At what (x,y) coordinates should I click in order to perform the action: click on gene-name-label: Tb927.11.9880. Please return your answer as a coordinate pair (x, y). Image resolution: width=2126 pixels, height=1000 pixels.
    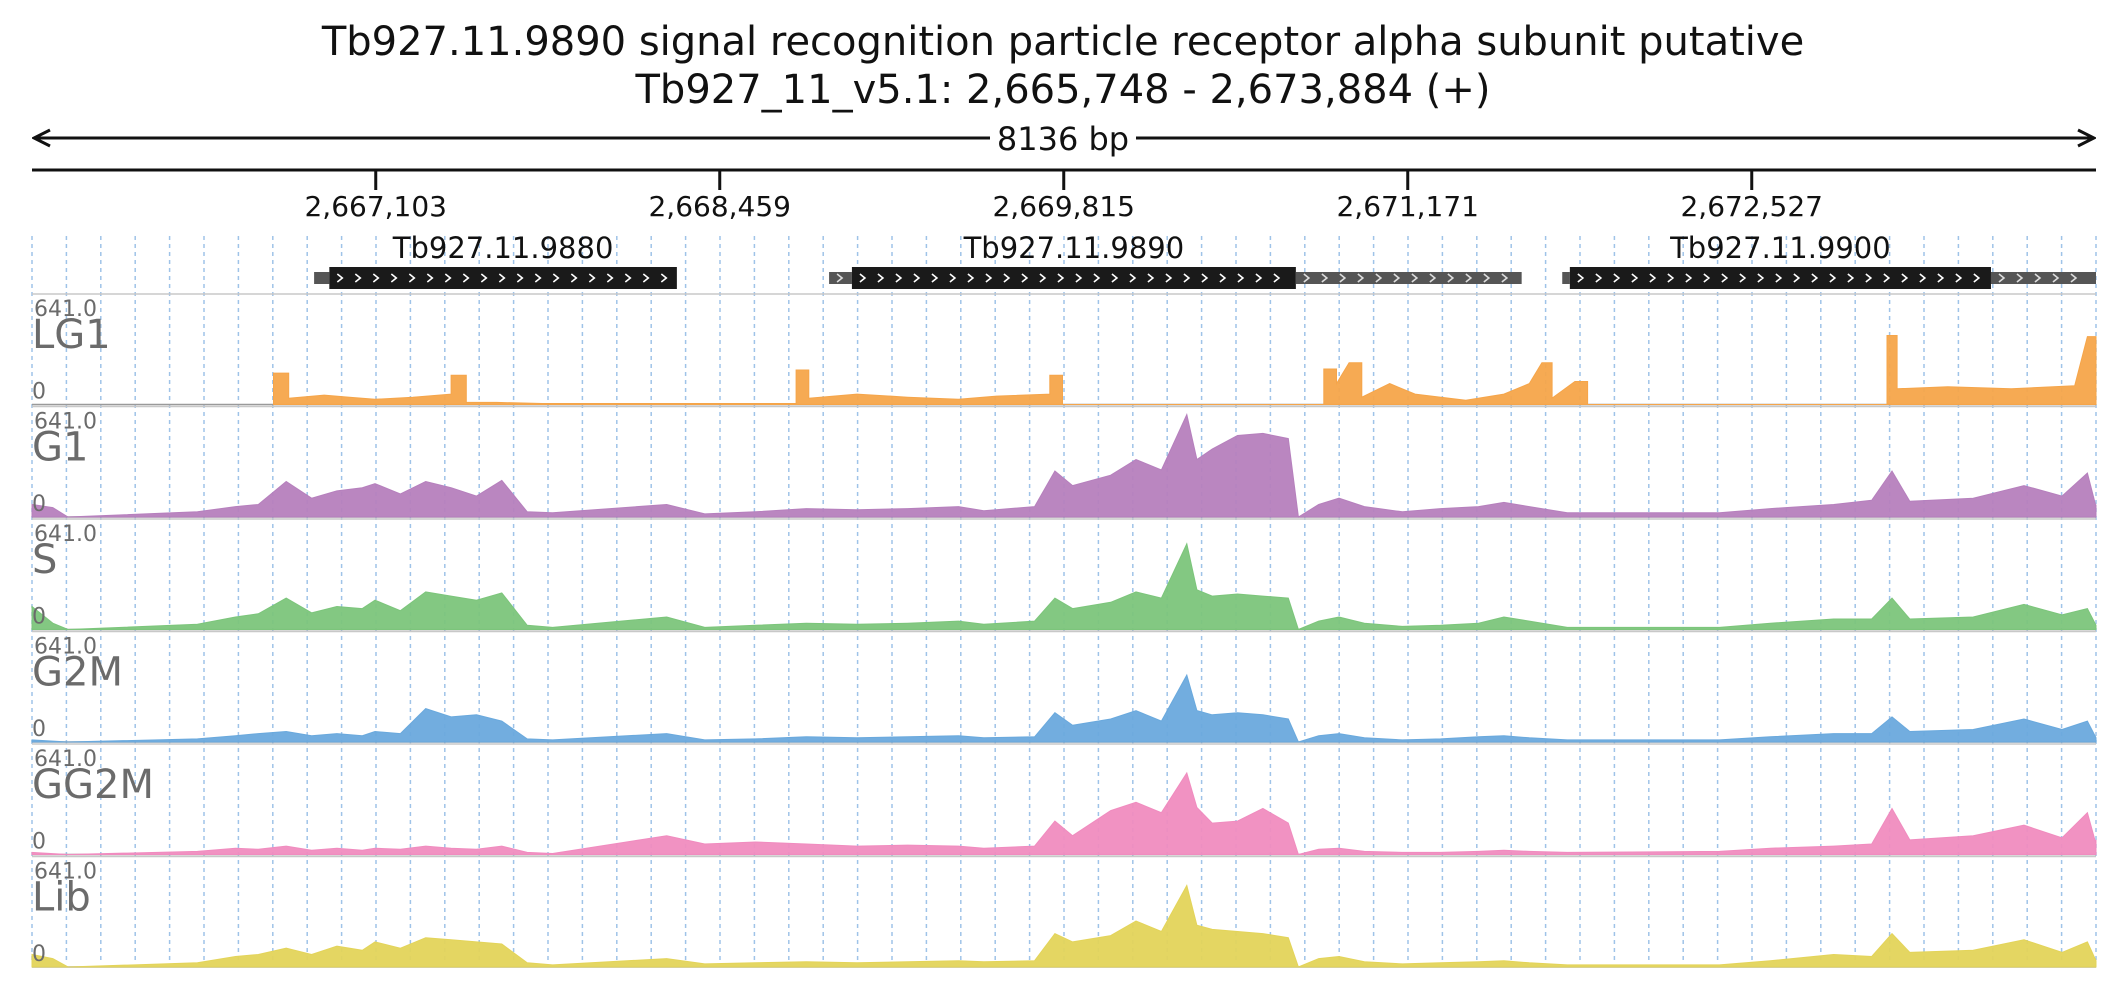
    Looking at the image, I should click on (503, 248).